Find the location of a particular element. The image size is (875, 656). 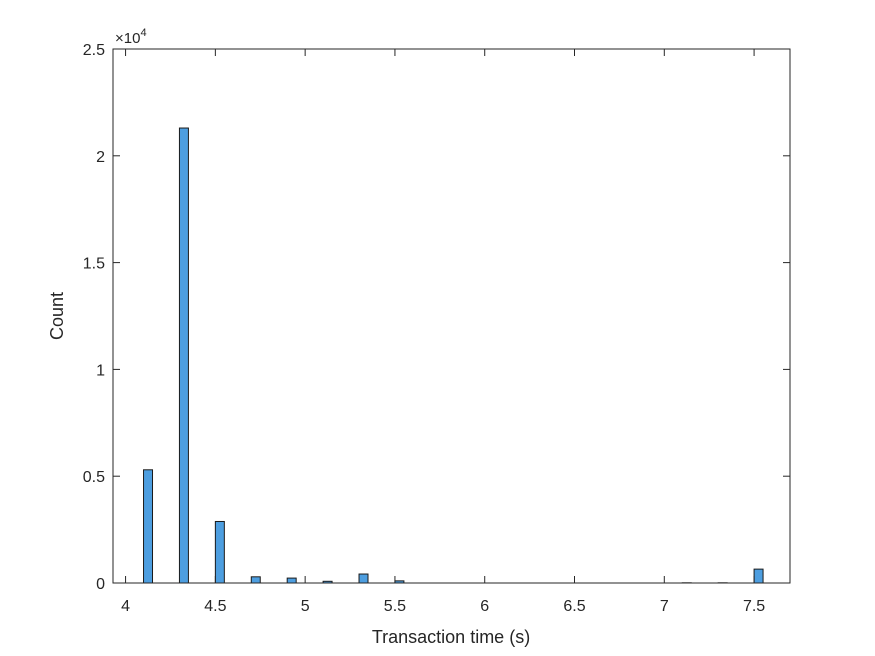

x-tick-label: 6.5 is located at coordinates (574, 606).